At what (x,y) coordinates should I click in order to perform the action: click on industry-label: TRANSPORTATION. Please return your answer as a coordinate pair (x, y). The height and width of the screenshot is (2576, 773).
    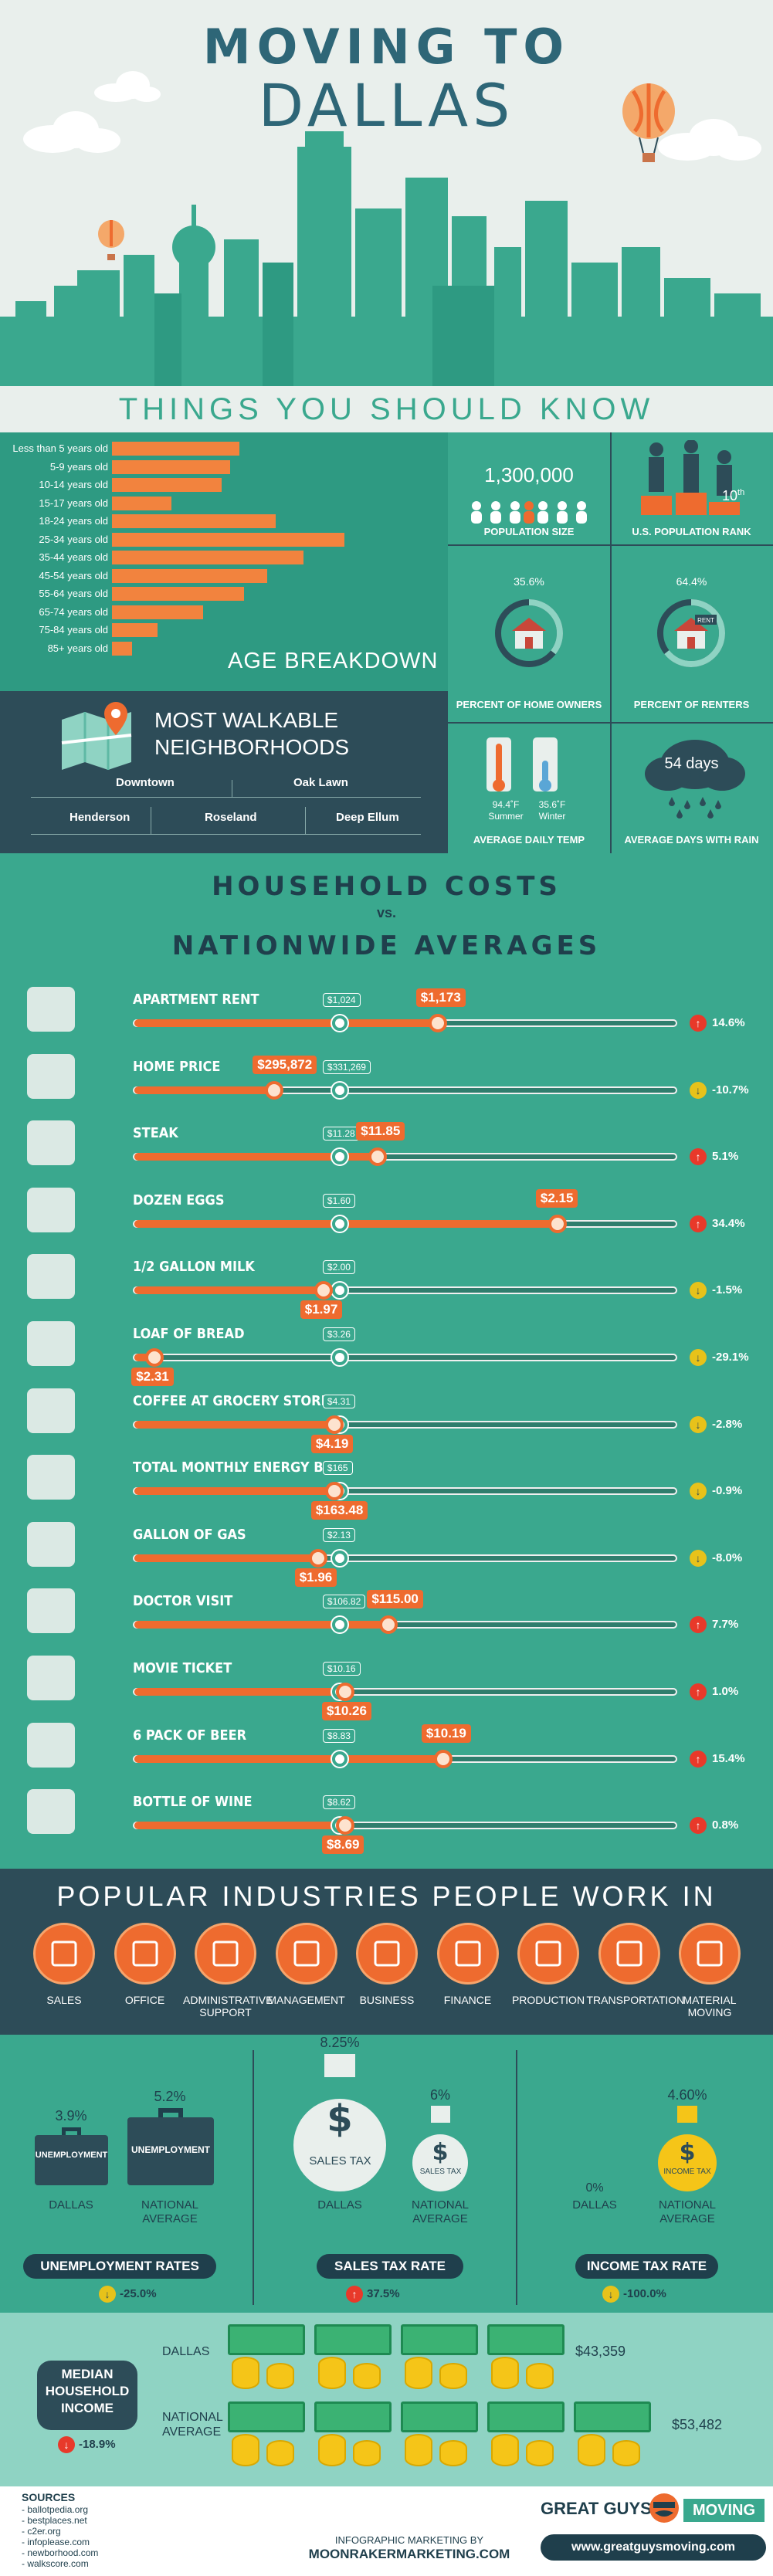
    Looking at the image, I should click on (635, 2000).